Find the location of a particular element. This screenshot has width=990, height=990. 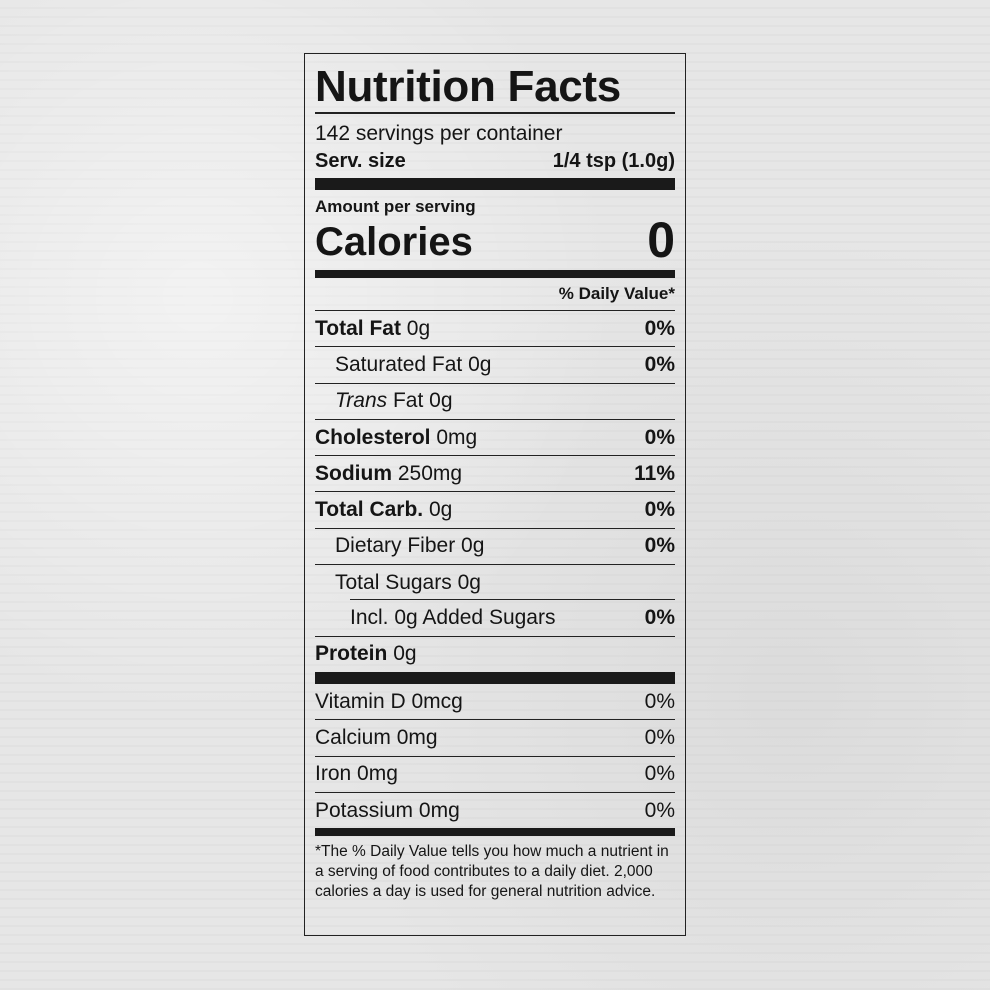

serving-size: Serv. size 1/4 tsp (1.0g) is located at coordinates (495, 161).